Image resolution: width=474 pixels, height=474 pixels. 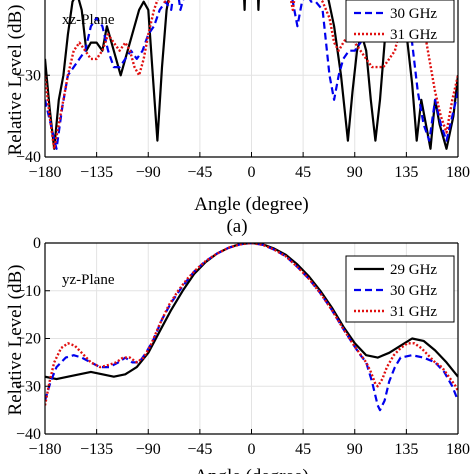 What do you see at coordinates (236, 226) in the screenshot?
I see `subfigure-caption-a: (a)` at bounding box center [236, 226].